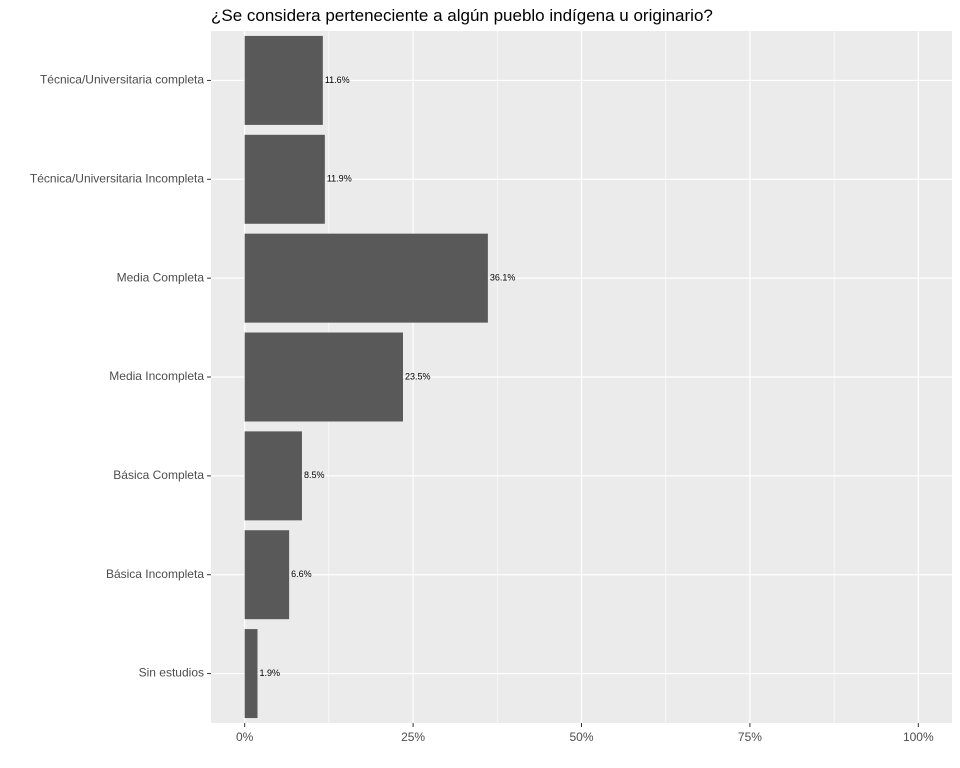 This screenshot has width=960, height=768. I want to click on y-tick-label: Media Incompleta, so click(156, 376).